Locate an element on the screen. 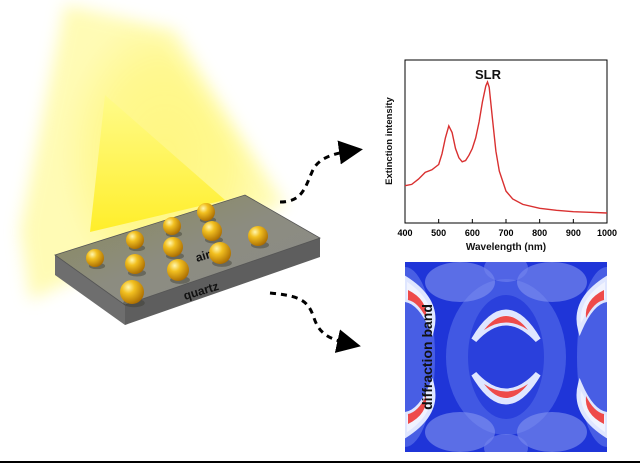 Image resolution: width=640 pixels, height=465 pixels. arrow-to-fieldmap is located at coordinates (315, 322).